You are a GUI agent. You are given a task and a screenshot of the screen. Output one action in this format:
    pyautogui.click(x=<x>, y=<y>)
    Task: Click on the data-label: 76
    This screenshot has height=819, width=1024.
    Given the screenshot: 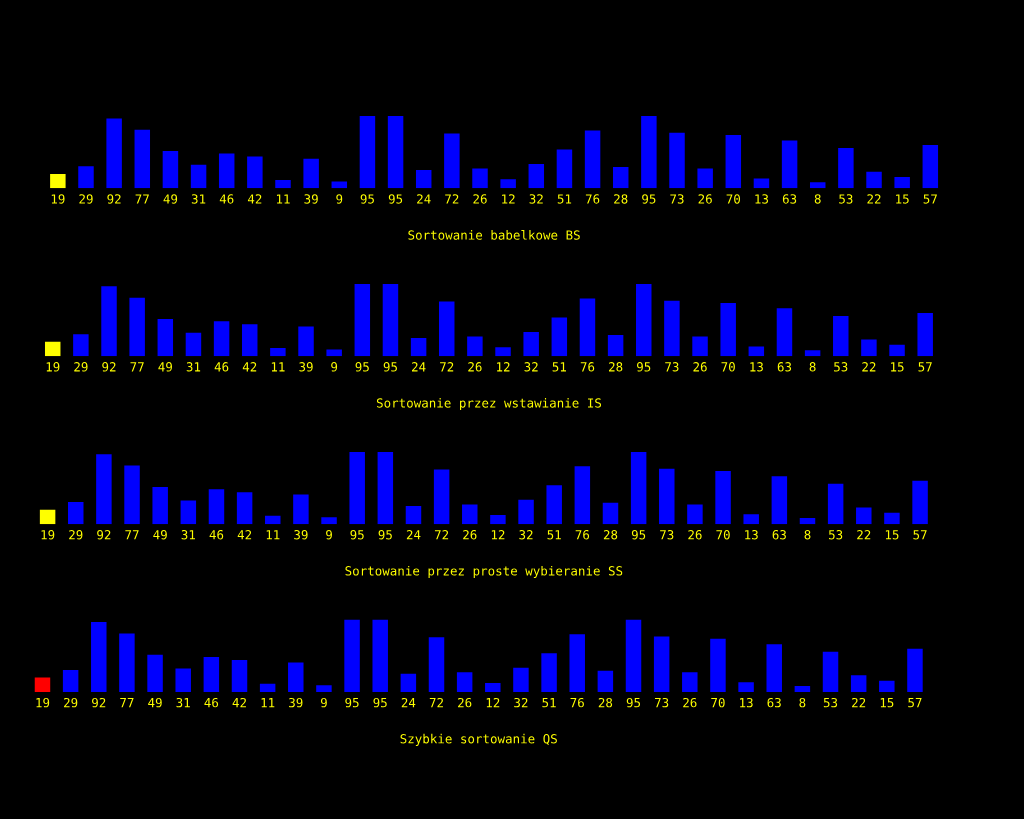 What is the action you would take?
    pyautogui.click(x=587, y=367)
    